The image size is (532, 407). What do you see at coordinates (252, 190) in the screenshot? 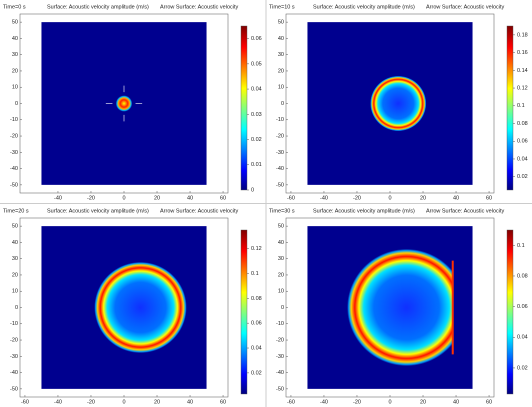
I see `colorbar-label: 0` at bounding box center [252, 190].